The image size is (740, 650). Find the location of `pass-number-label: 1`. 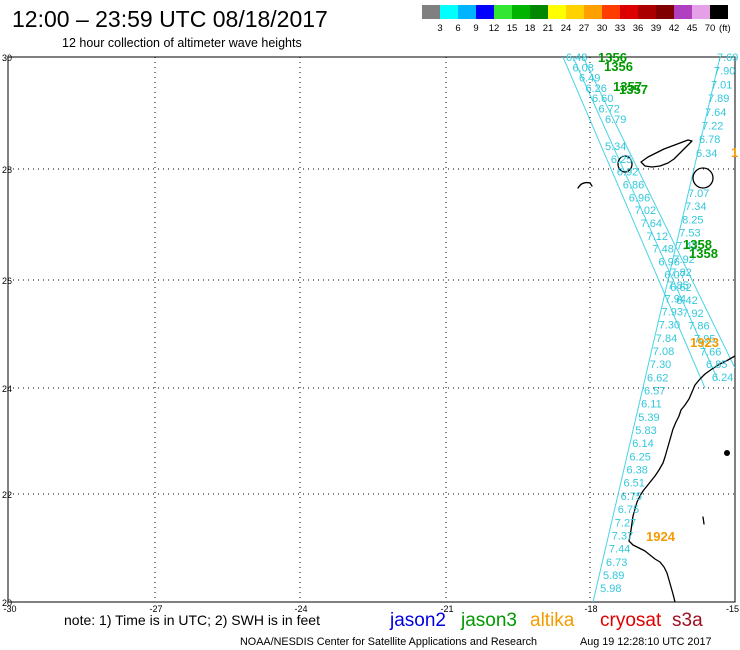

pass-number-label: 1 is located at coordinates (734, 152).